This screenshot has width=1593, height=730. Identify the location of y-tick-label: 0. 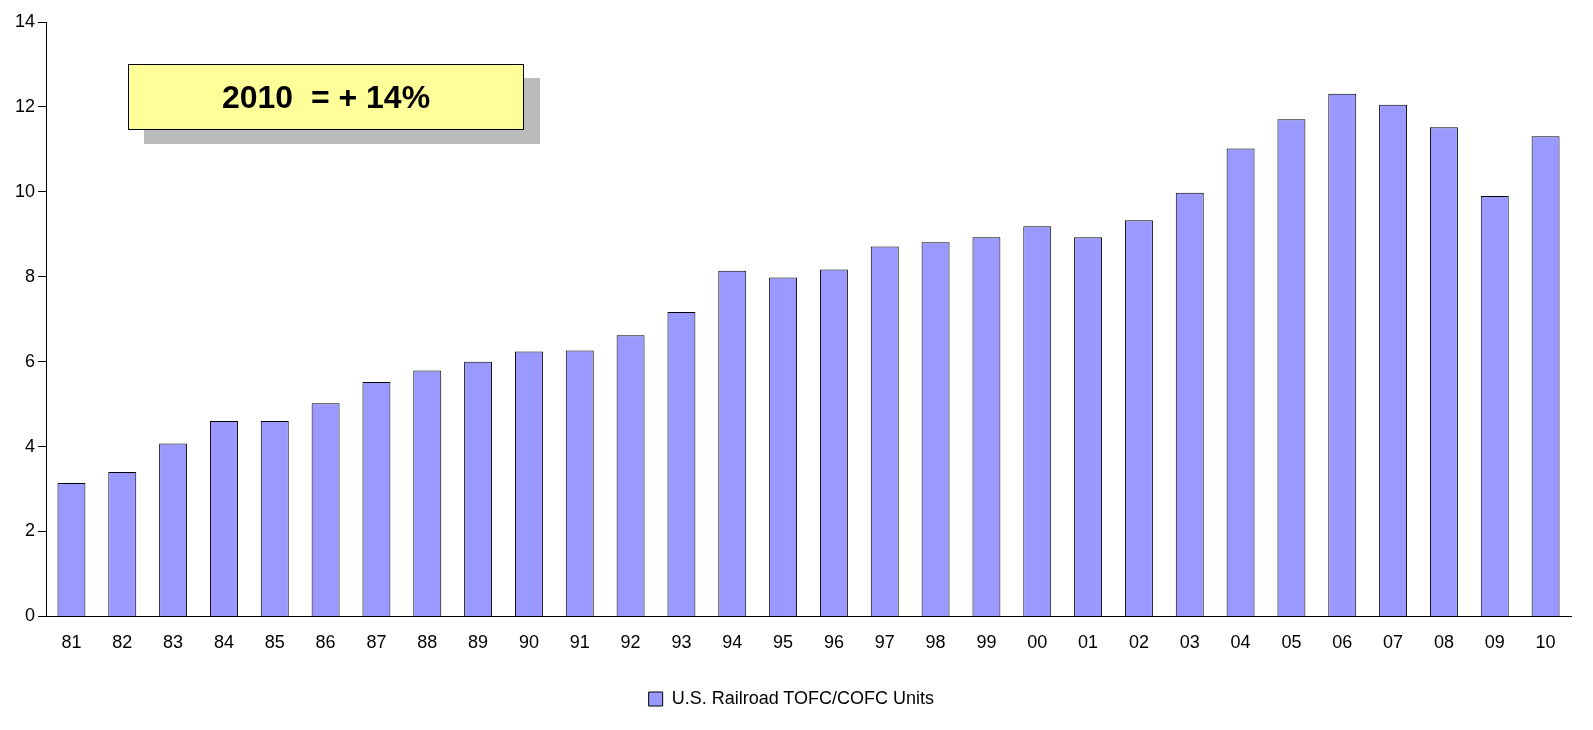
(30, 615).